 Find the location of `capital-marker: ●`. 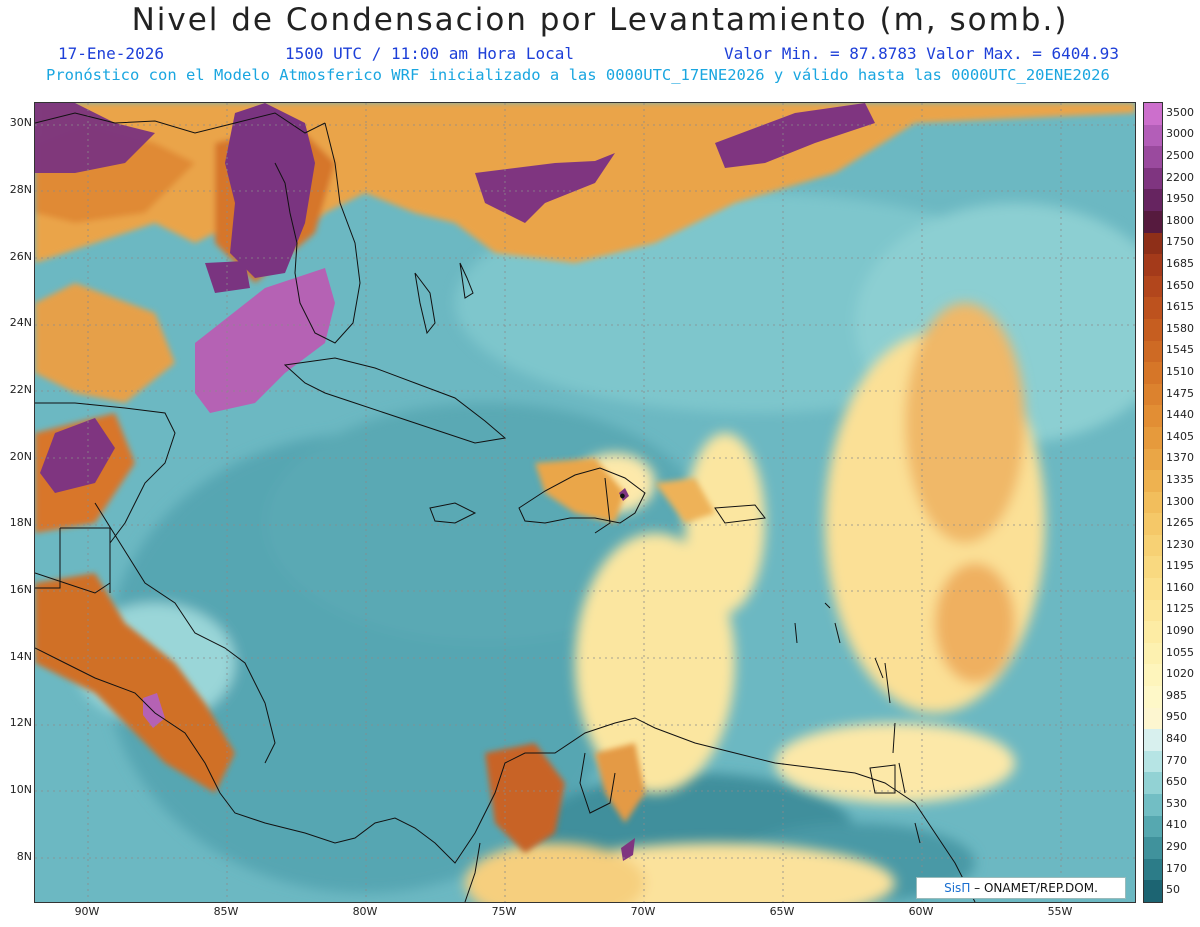

capital-marker: ● is located at coordinates (622, 495).